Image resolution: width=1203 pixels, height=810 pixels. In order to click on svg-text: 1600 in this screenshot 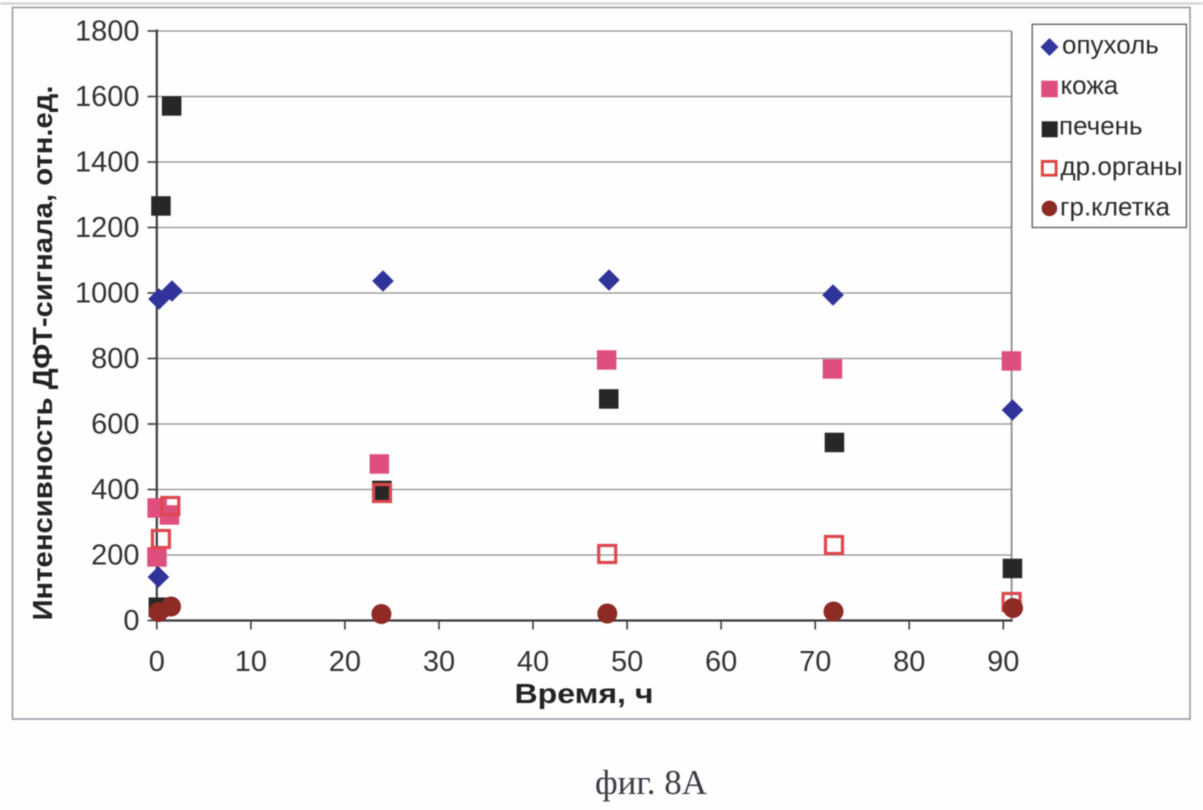, I will do `click(107, 97)`.